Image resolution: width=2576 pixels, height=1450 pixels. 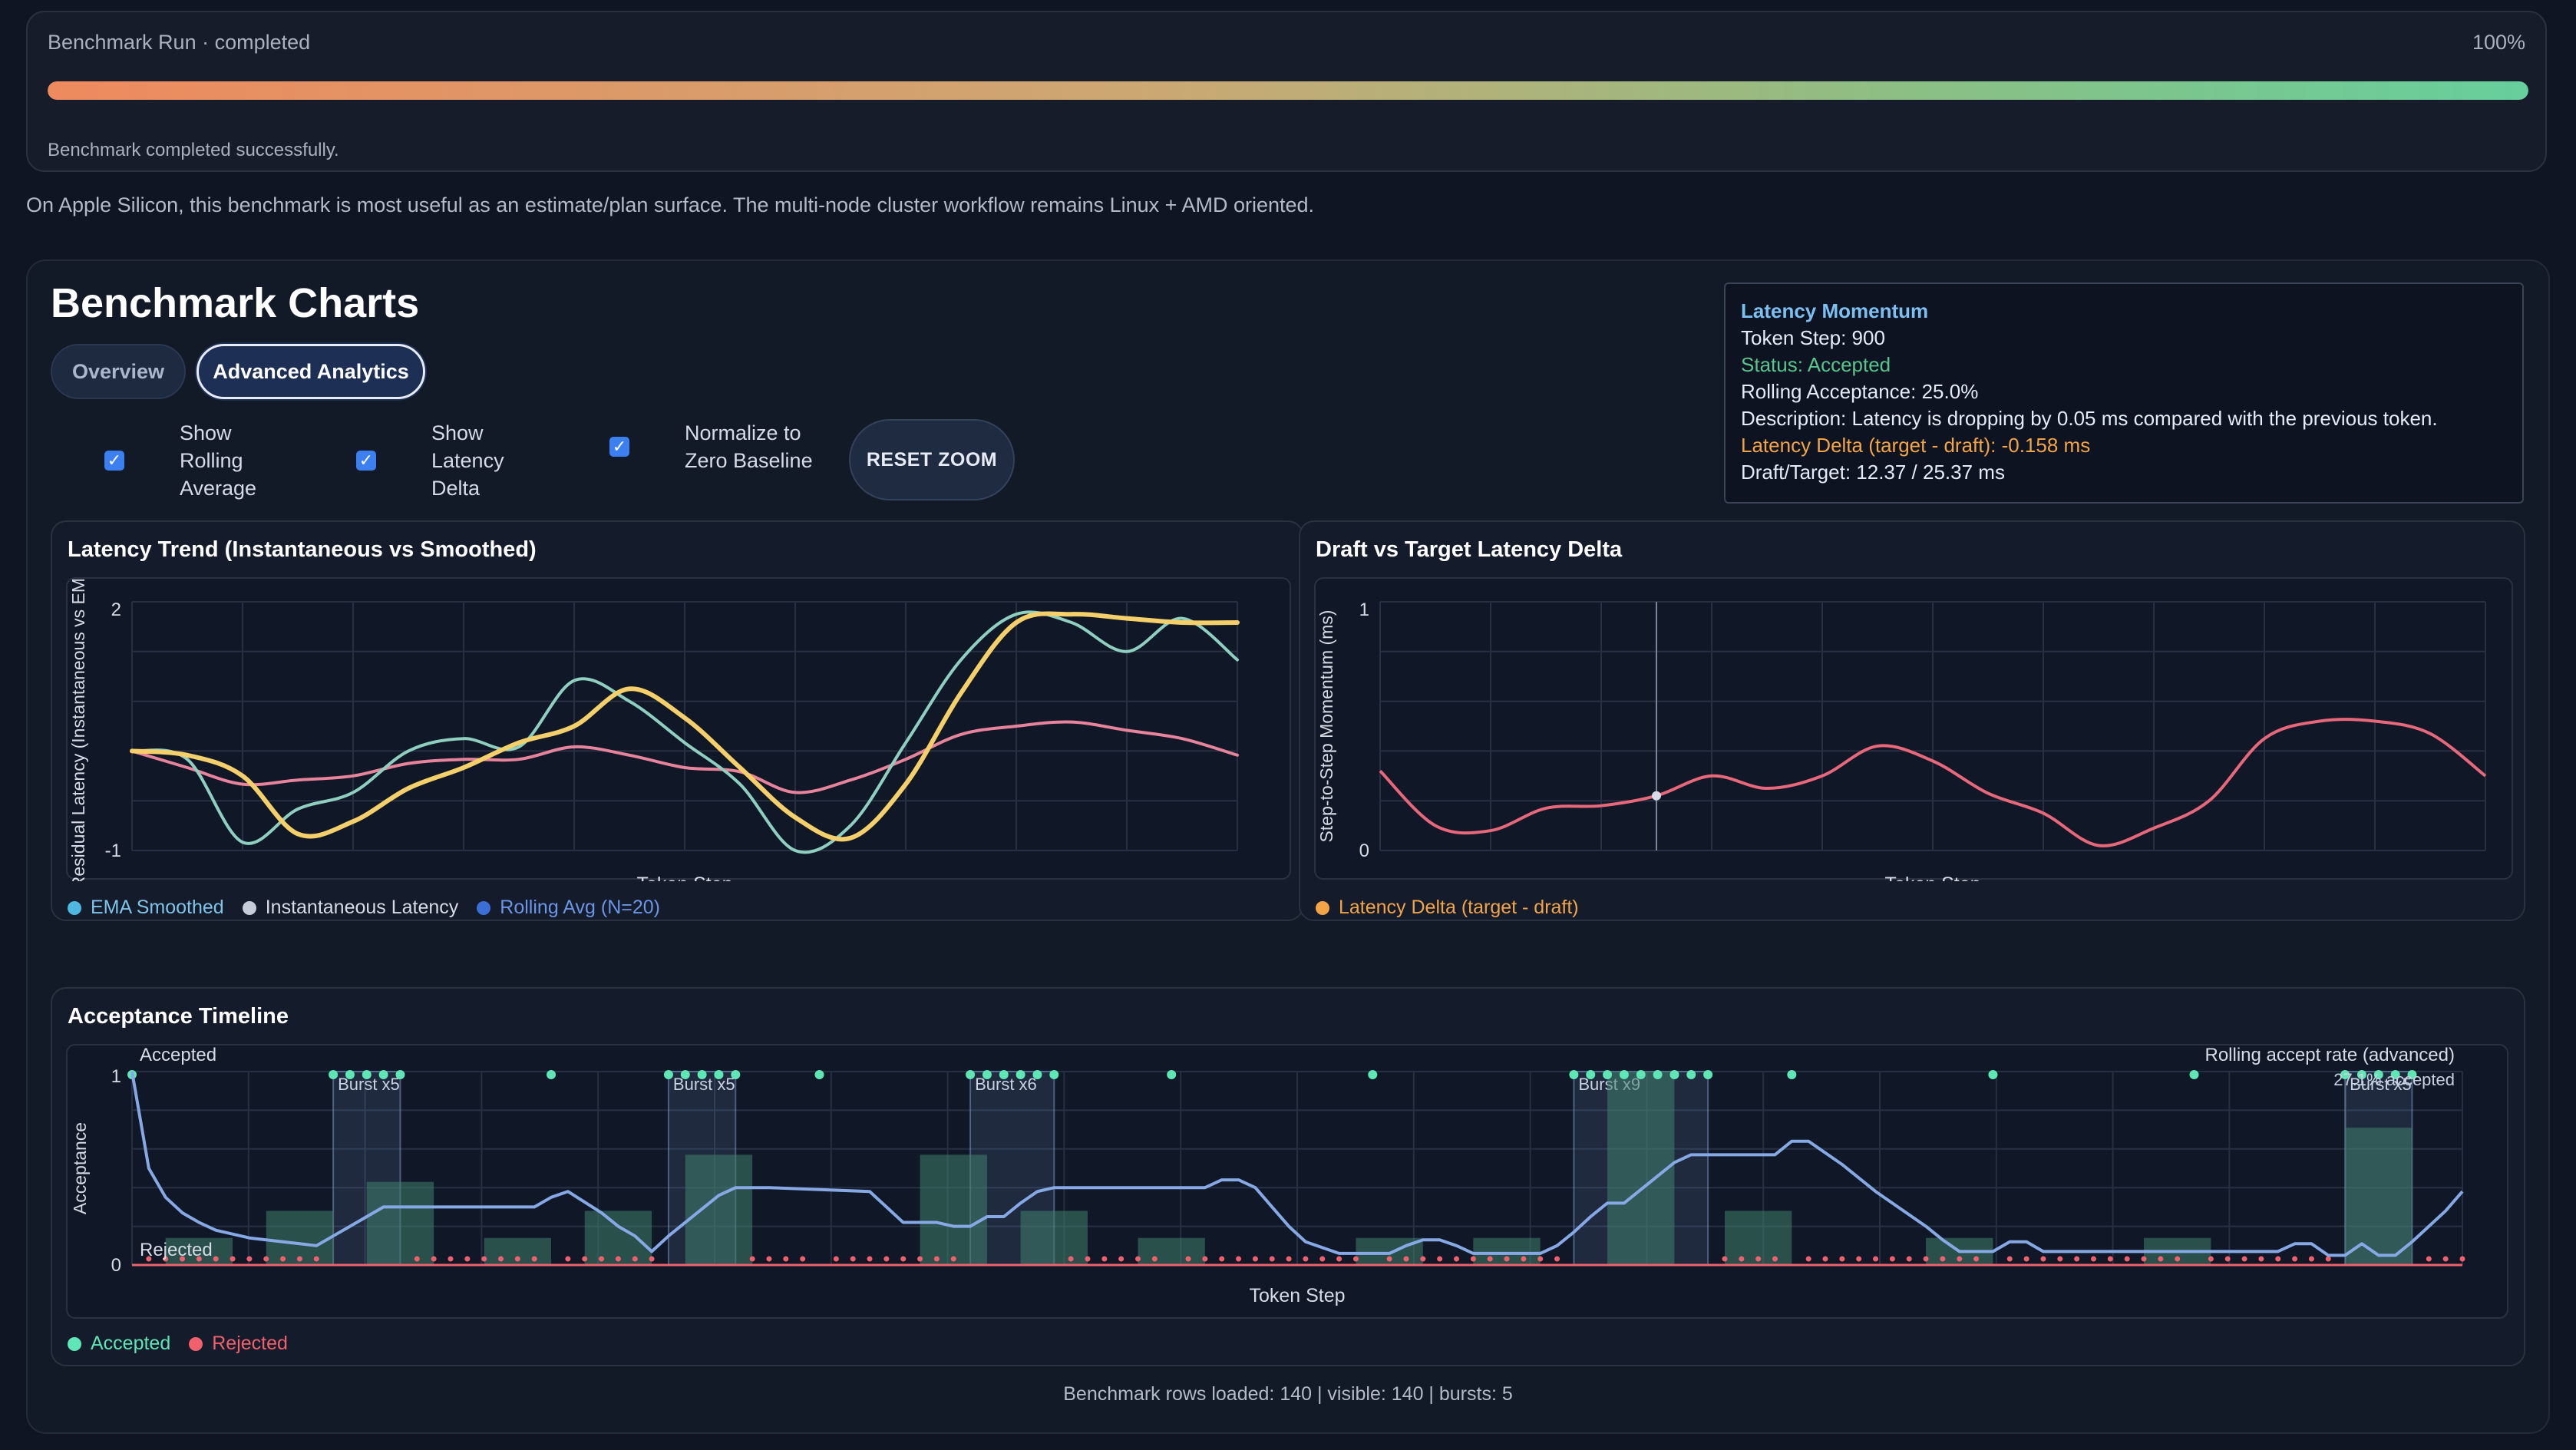 I want to click on legend-rejected: Rejected, so click(x=238, y=1344).